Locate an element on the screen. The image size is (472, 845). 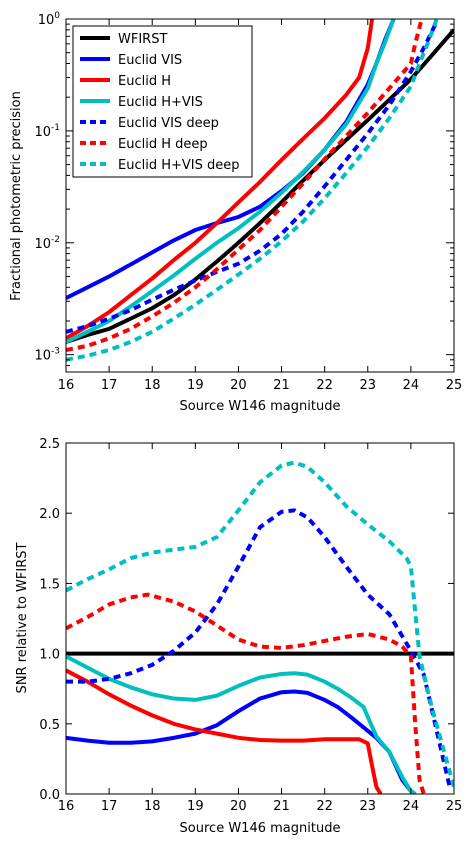
legend-label-euclid-vis: Euclid VIS is located at coordinates (150, 60).